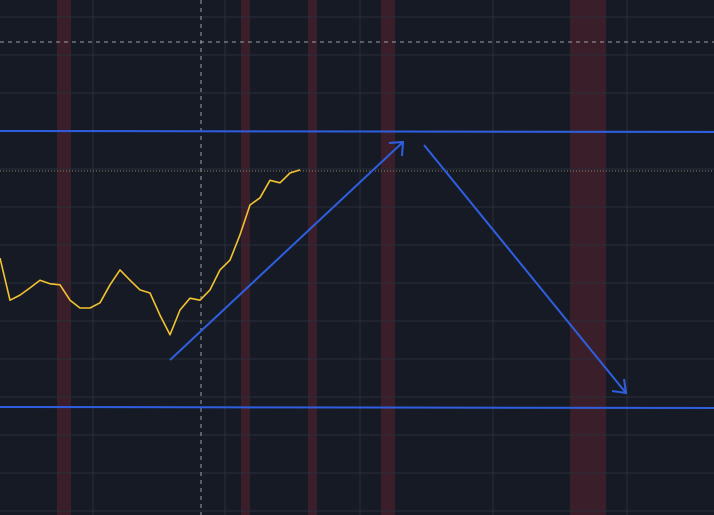 Image resolution: width=714 pixels, height=515 pixels. I want to click on series, so click(150, 252).